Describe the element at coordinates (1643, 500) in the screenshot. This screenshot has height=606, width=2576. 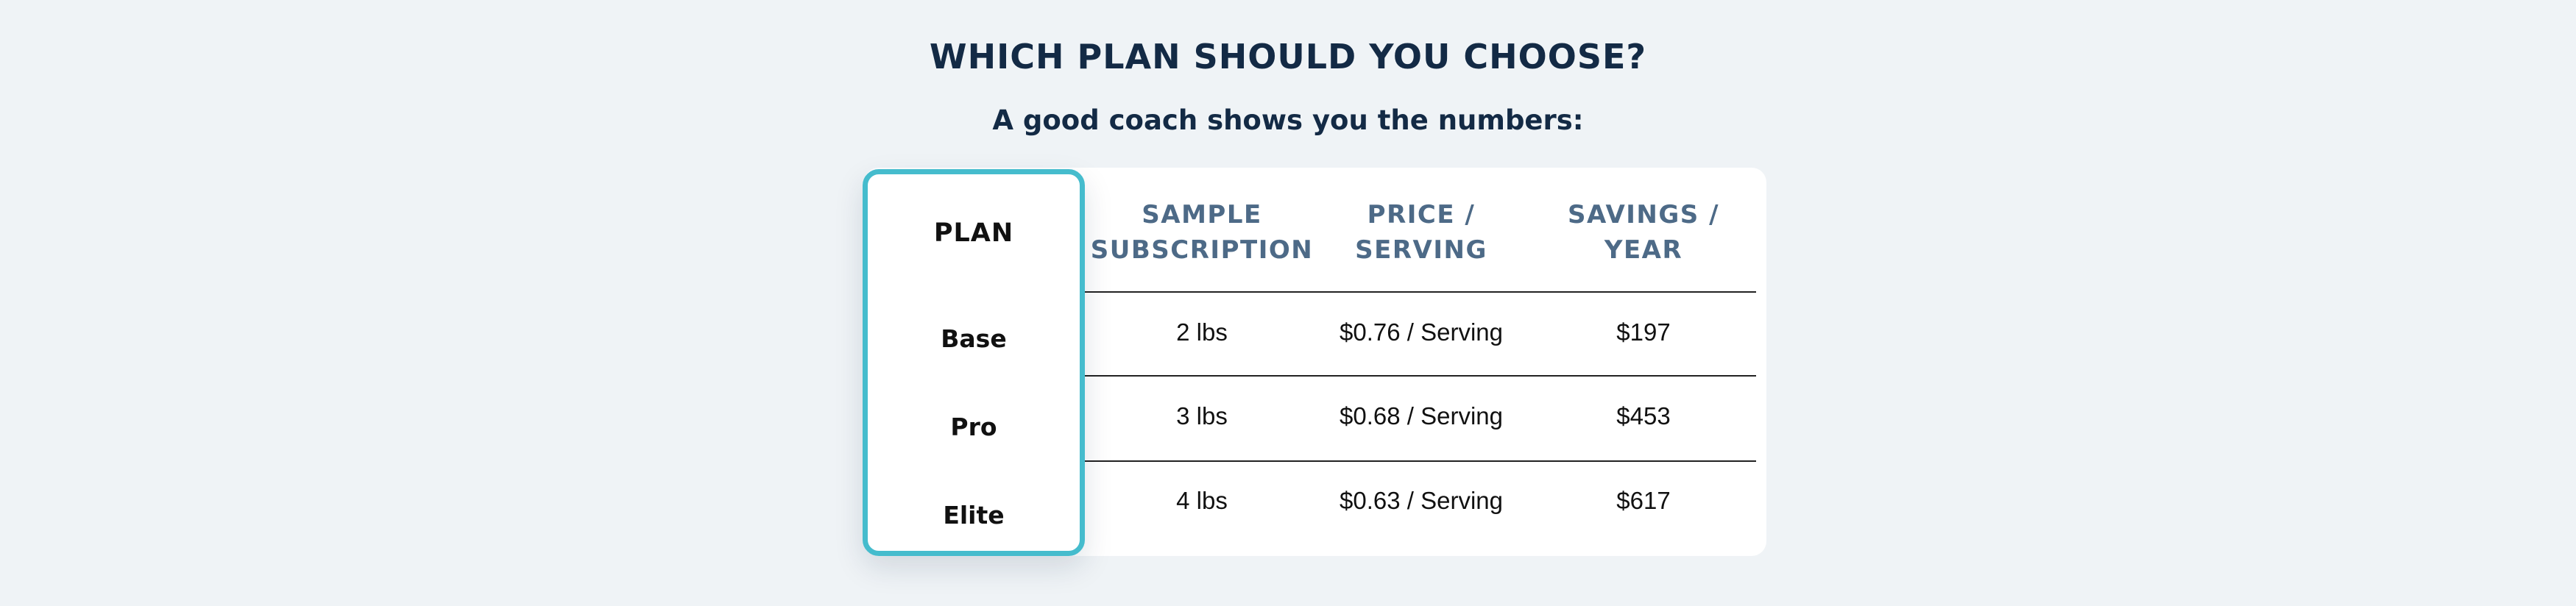
I see `cell-elite-savings: $617` at that location.